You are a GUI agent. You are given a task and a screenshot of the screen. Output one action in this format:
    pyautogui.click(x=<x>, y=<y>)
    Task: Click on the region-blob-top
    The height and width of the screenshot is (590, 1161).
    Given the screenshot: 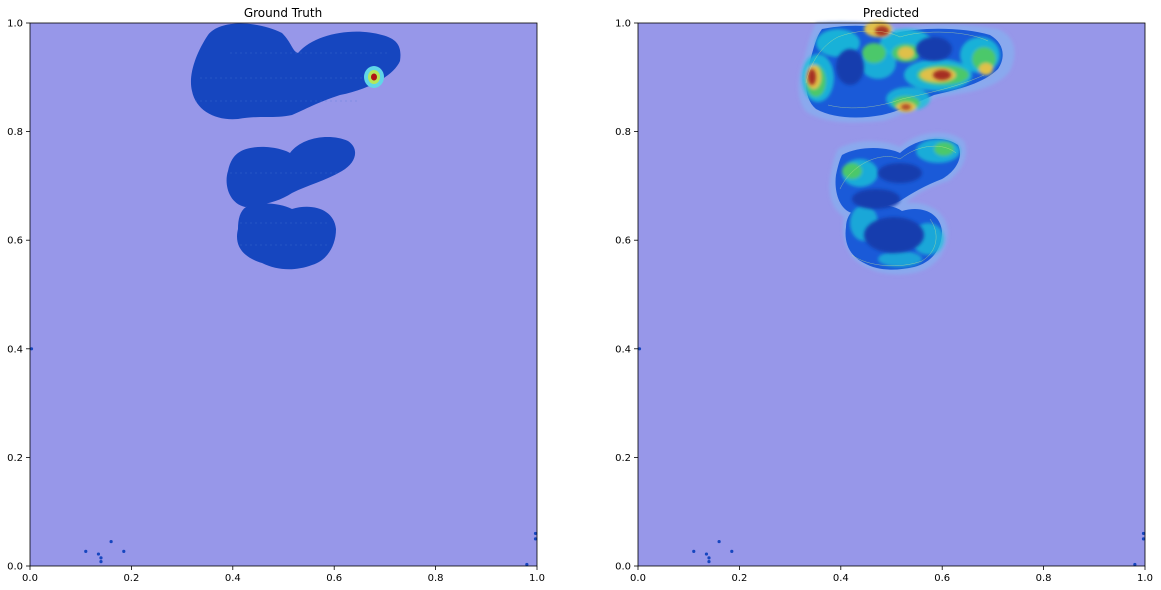 What is the action you would take?
    pyautogui.click(x=295, y=71)
    